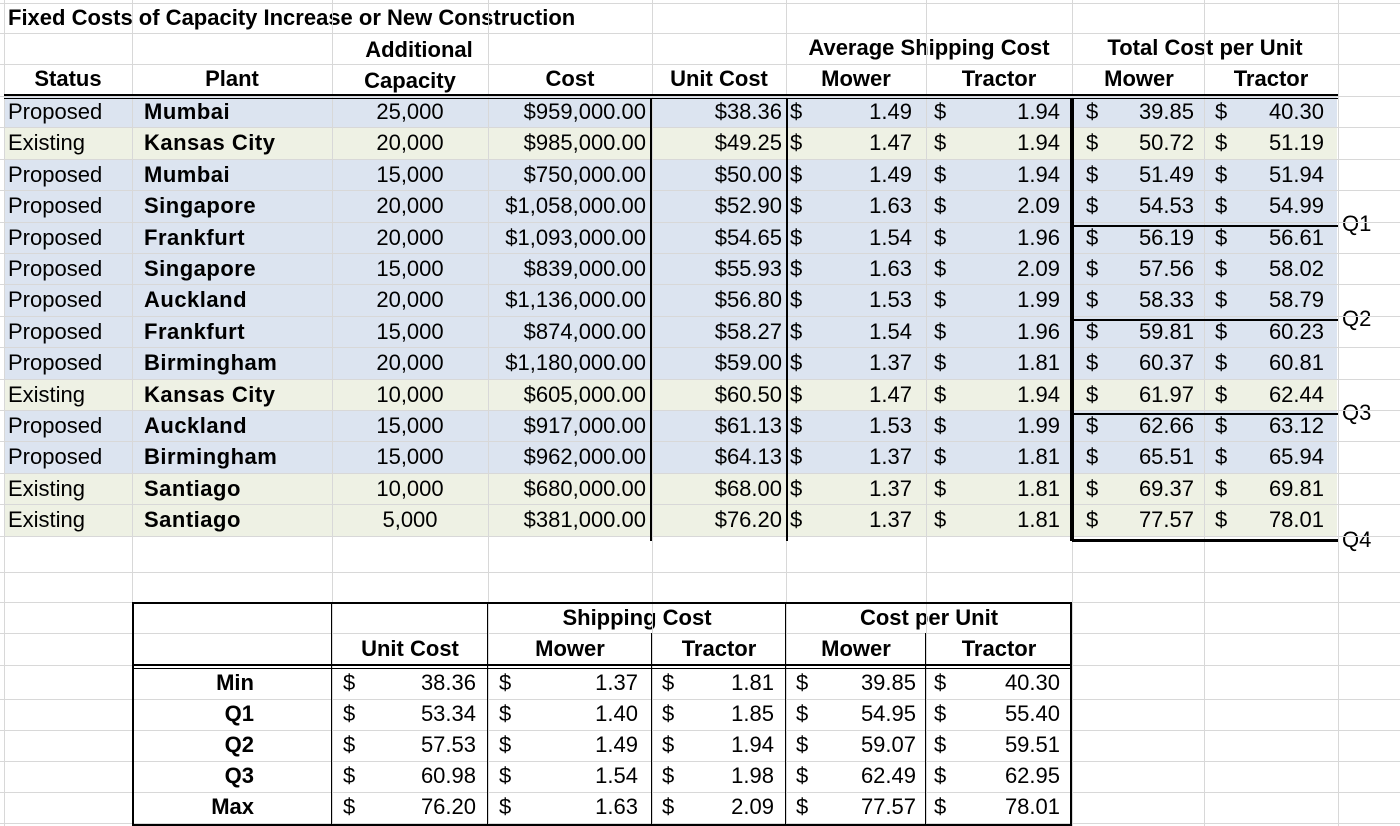  What do you see at coordinates (1038, 363) in the screenshot?
I see `row-ship-tractor: 1.81` at bounding box center [1038, 363].